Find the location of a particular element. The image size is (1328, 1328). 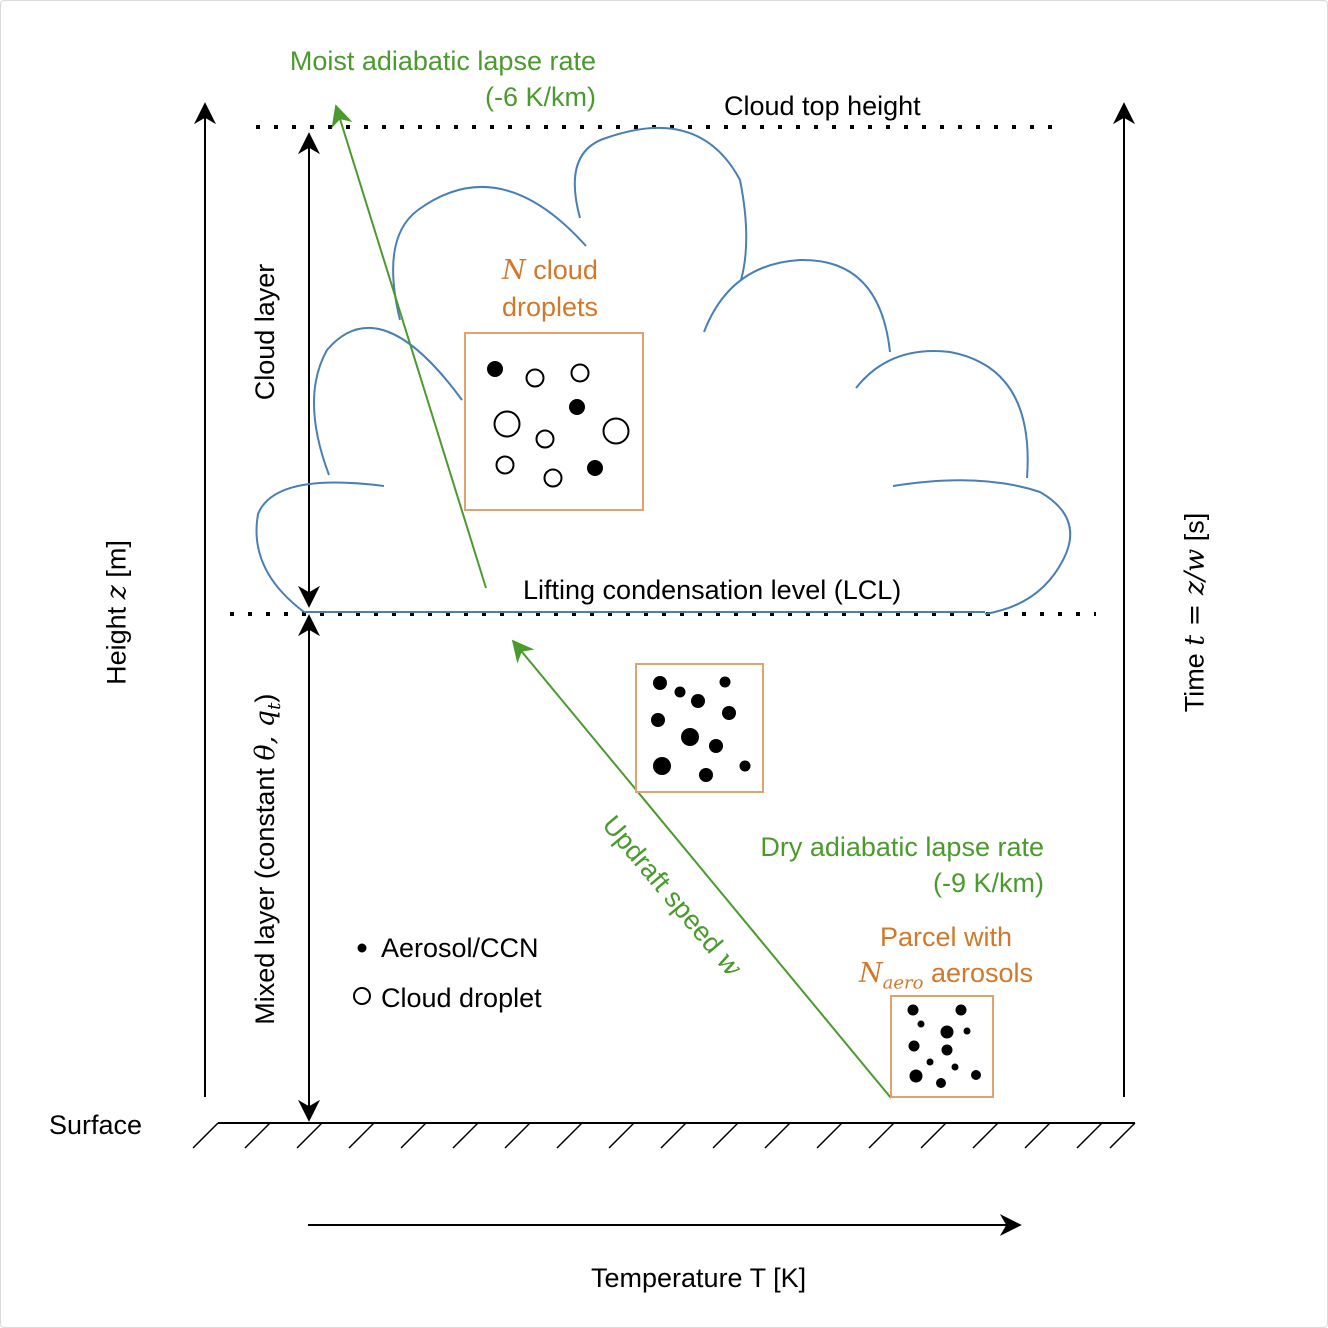

time-label: Time t = z/w [s] is located at coordinates (1195, 613).